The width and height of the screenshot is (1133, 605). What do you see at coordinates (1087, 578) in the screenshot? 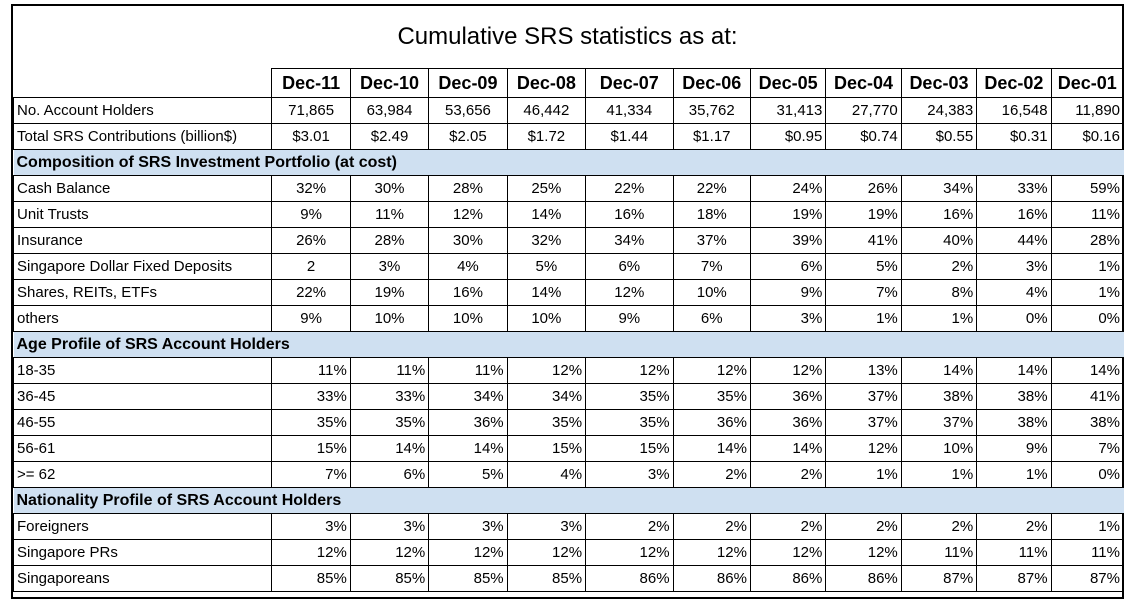
I see `data-cell: 87%` at bounding box center [1087, 578].